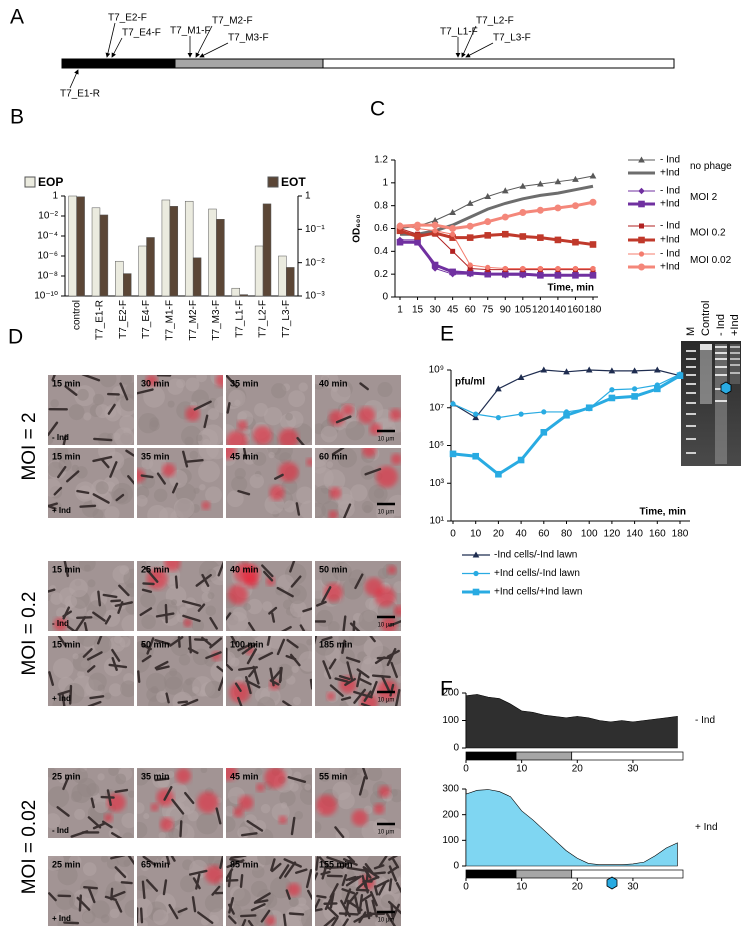 This screenshot has width=749, height=944. What do you see at coordinates (123, 319) in the screenshot?
I see `x-tick-label: T7_E2-F` at bounding box center [123, 319].